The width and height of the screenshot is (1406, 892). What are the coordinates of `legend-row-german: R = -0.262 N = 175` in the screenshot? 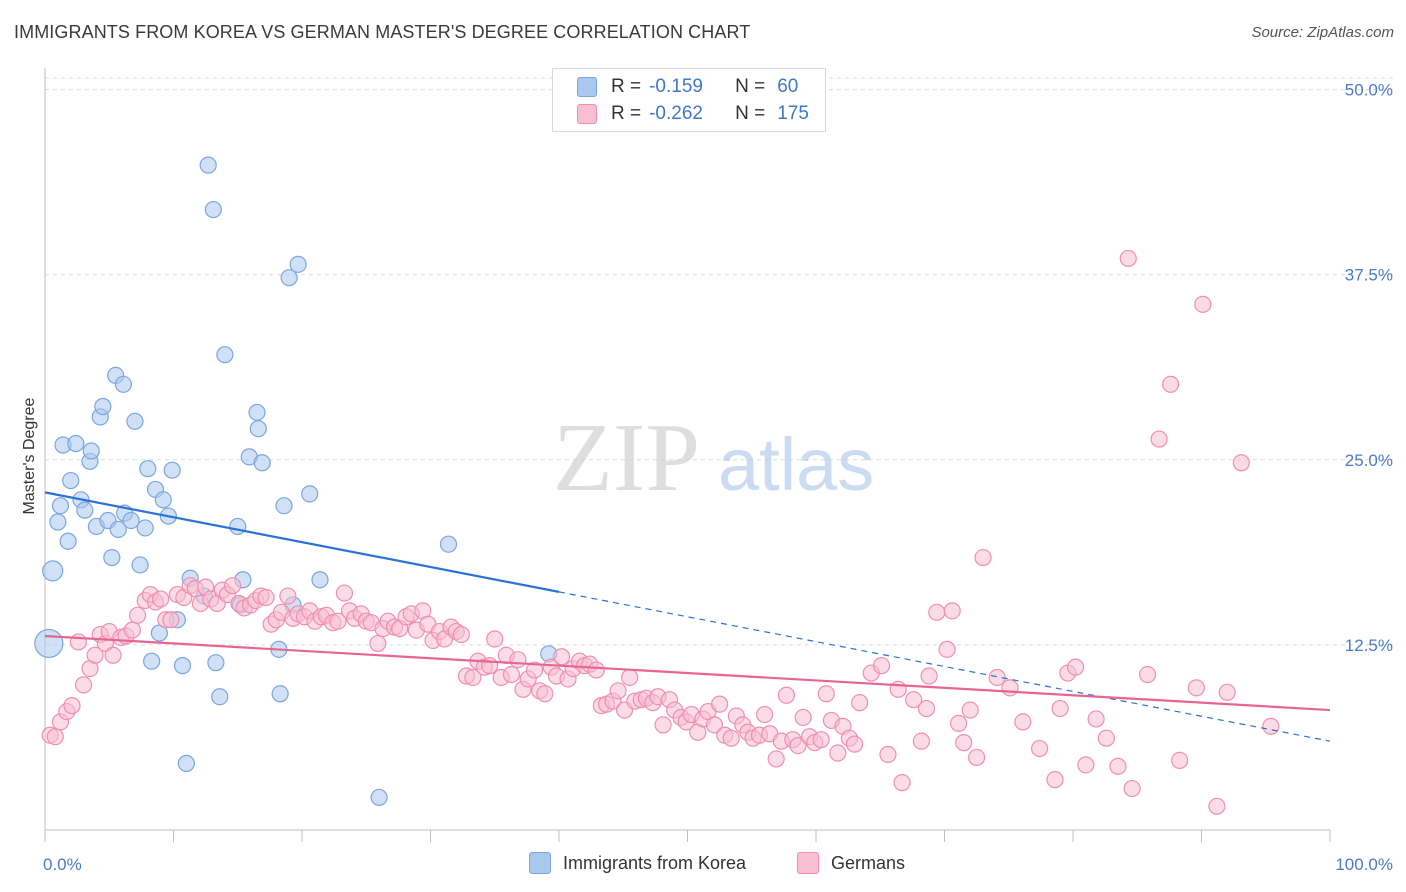 It's located at (681, 114).